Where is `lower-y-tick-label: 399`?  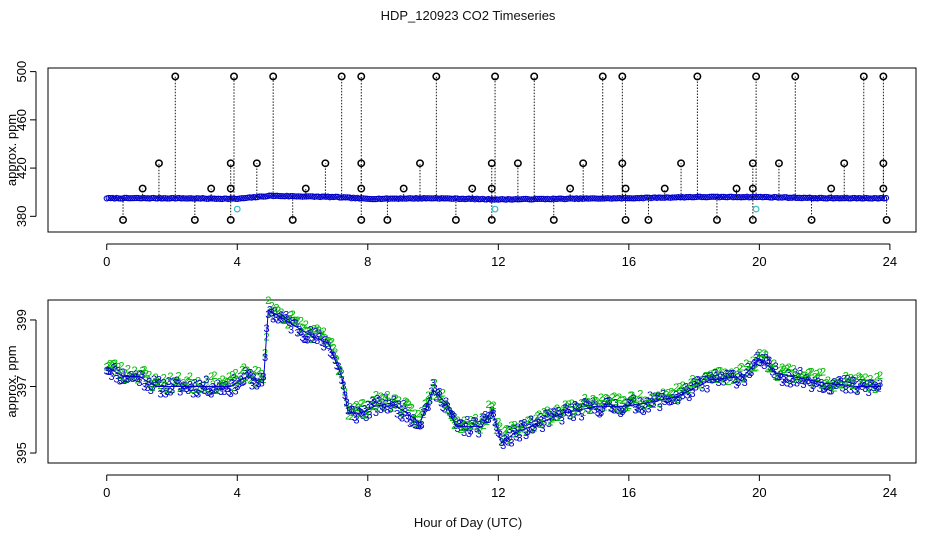
lower-y-tick-label: 399 is located at coordinates (21, 320).